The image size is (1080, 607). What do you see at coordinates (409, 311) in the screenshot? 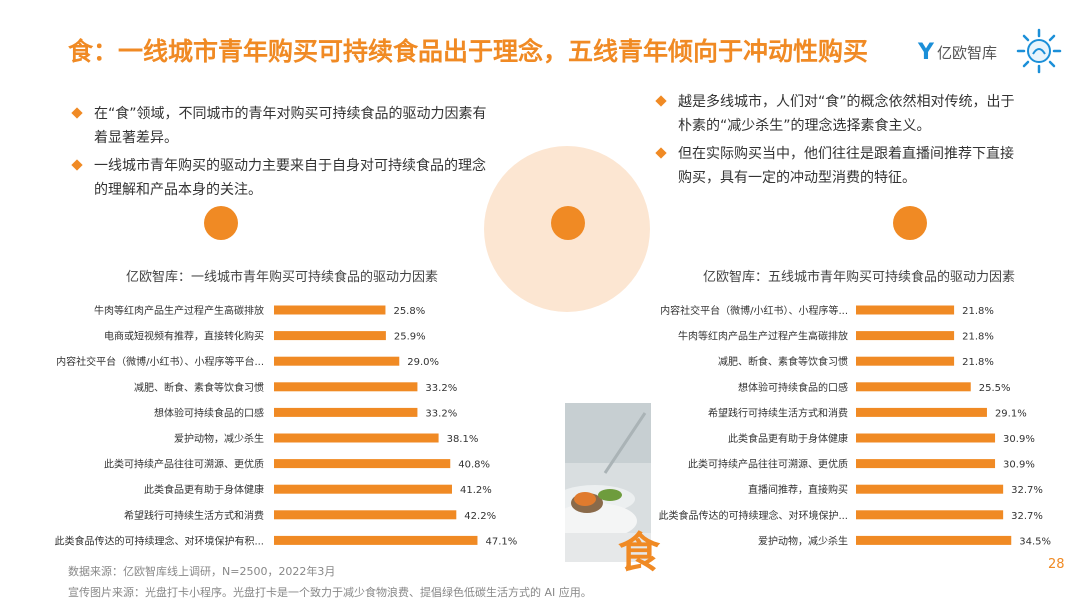
I see `value-label: 25.8%` at bounding box center [409, 311].